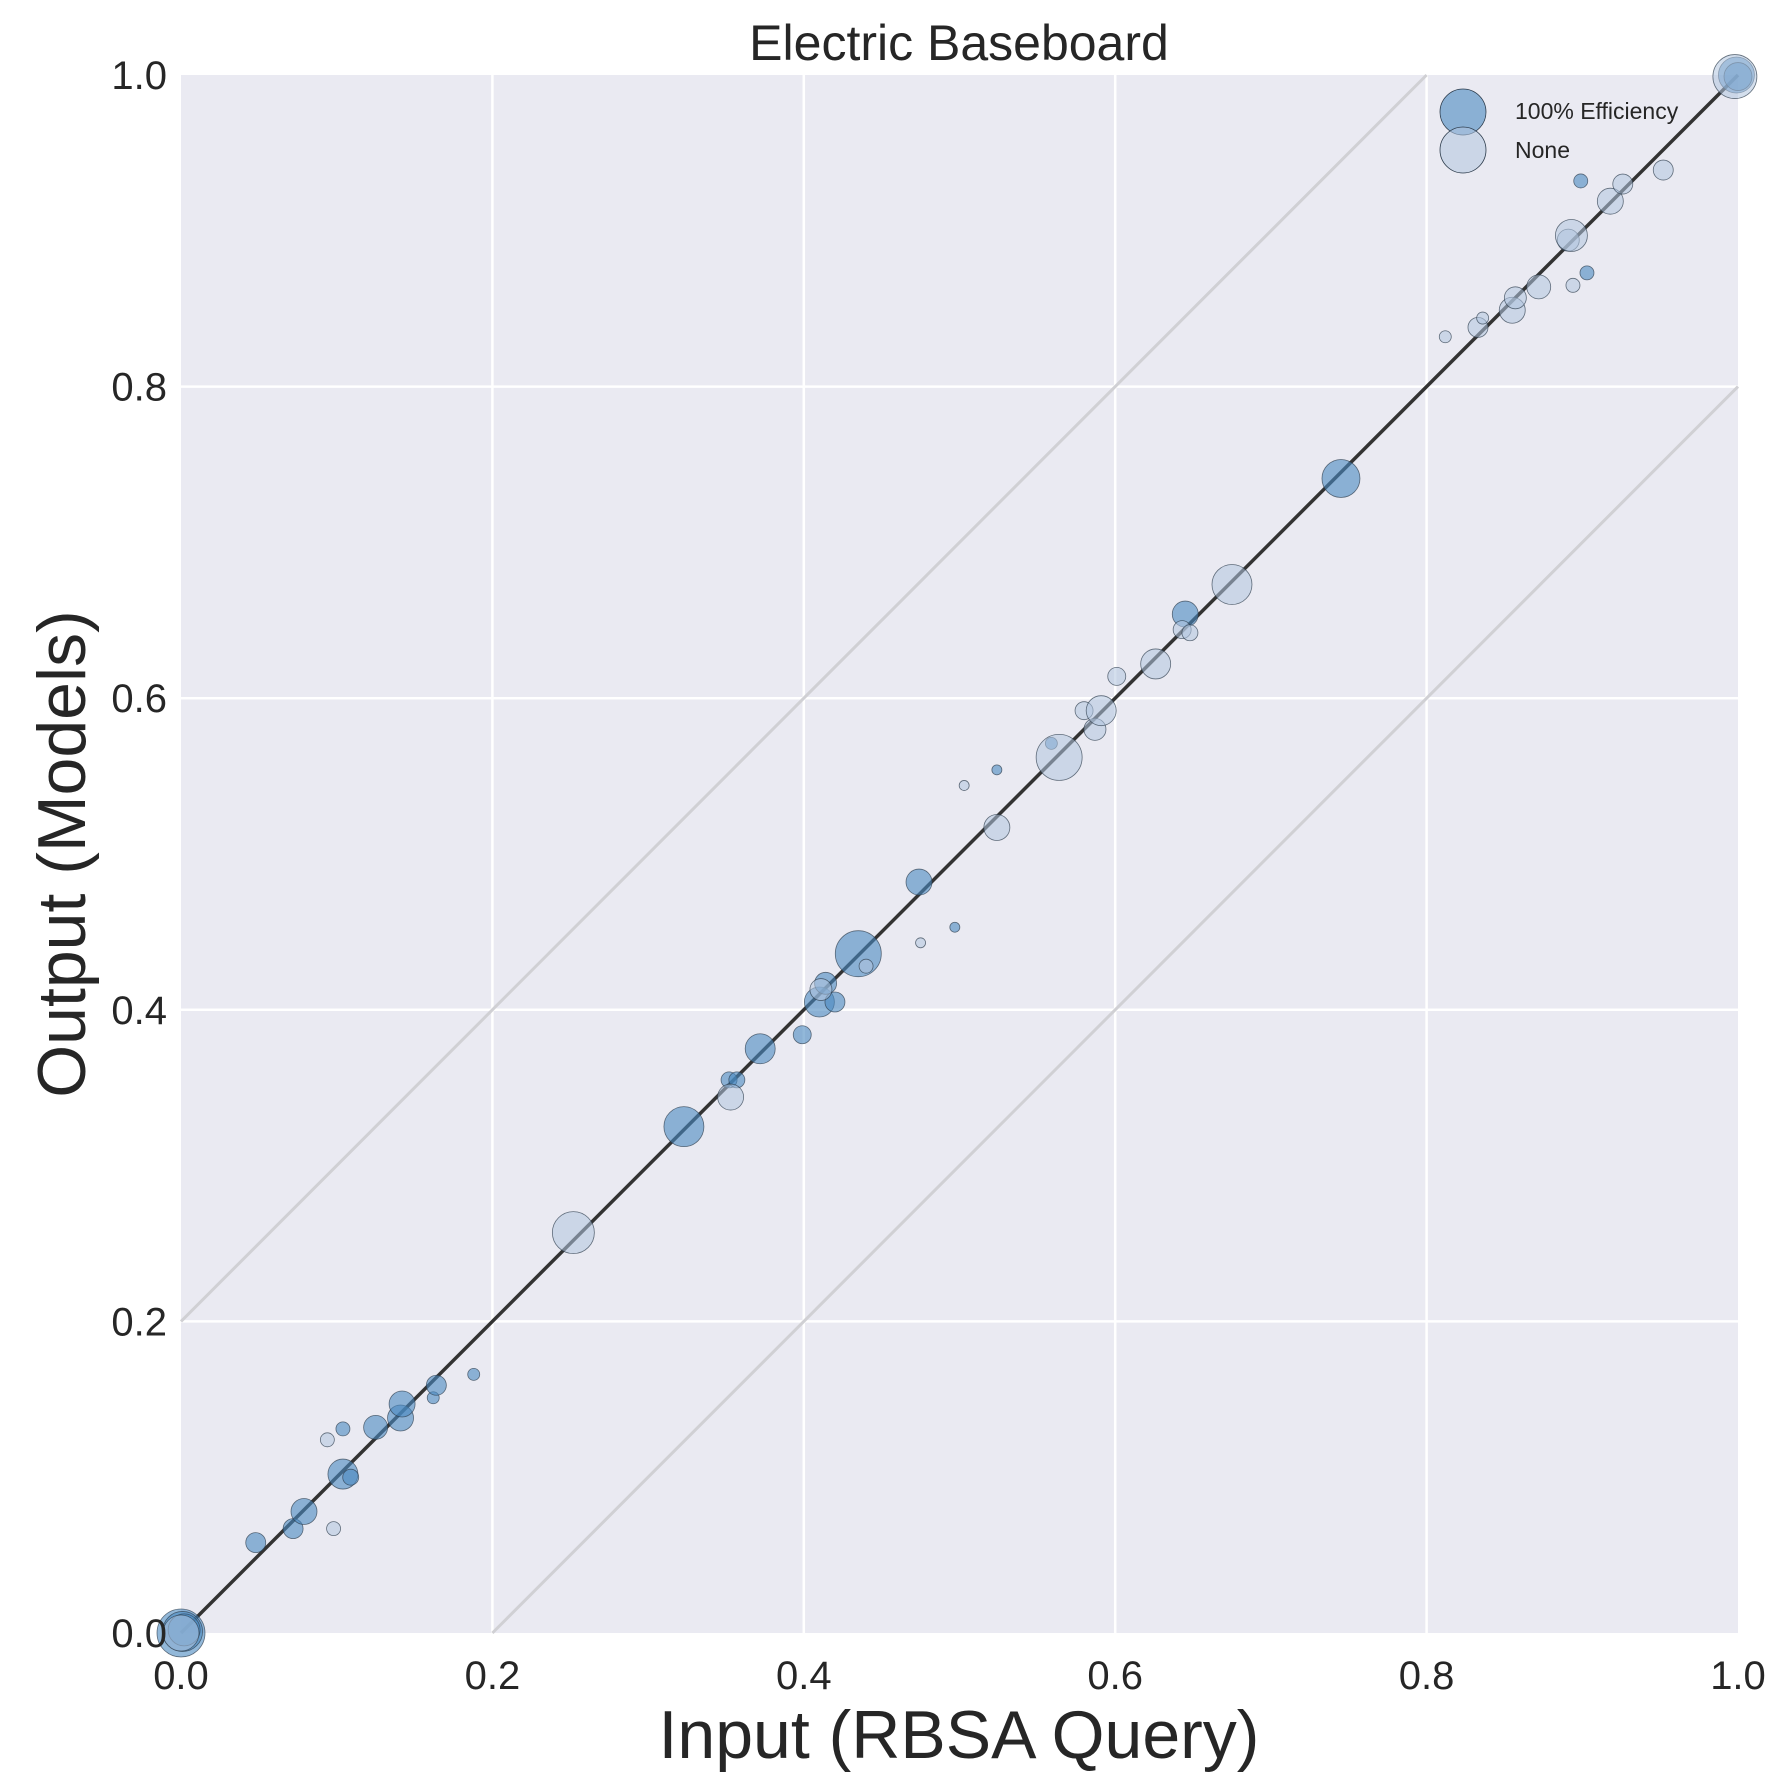 This screenshot has width=1780, height=1781. What do you see at coordinates (804, 1676) in the screenshot?
I see `x-tick-label: 0.4` at bounding box center [804, 1676].